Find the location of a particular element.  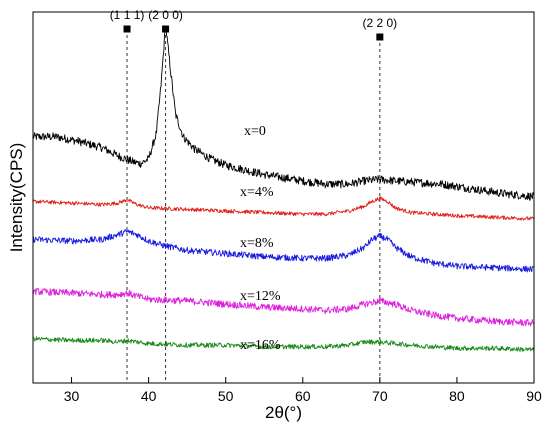

series-label: x=4% is located at coordinates (257, 192).